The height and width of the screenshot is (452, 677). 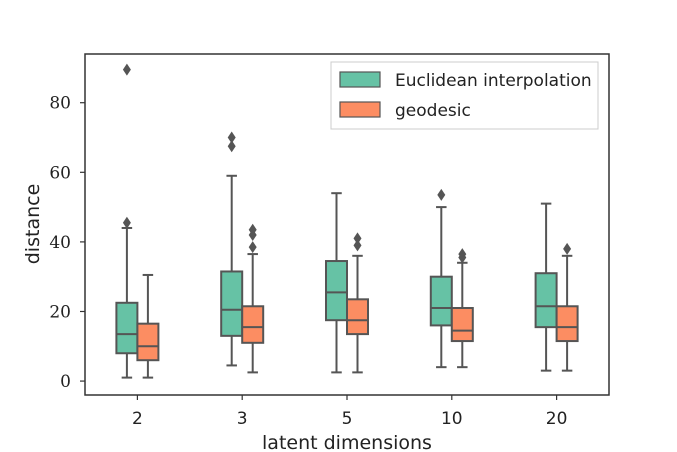 I want to click on y-tick-label: 20, so click(x=60, y=312).